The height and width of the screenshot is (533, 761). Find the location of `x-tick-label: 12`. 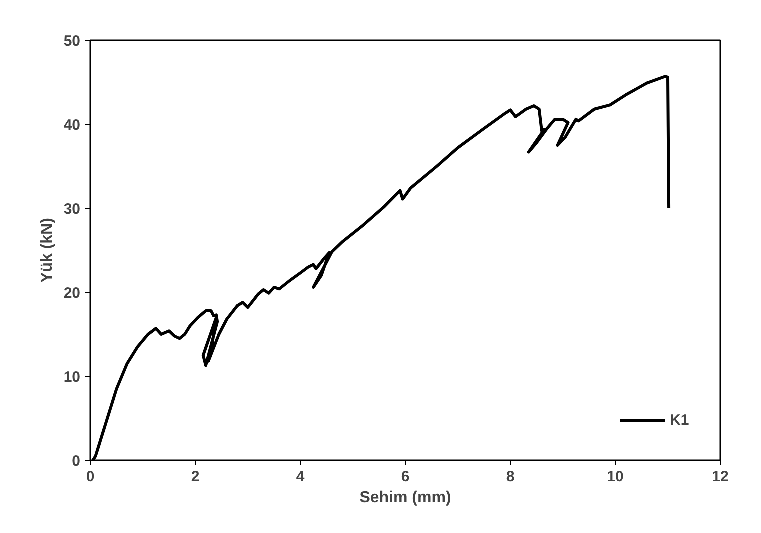

x-tick-label: 12 is located at coordinates (720, 477).